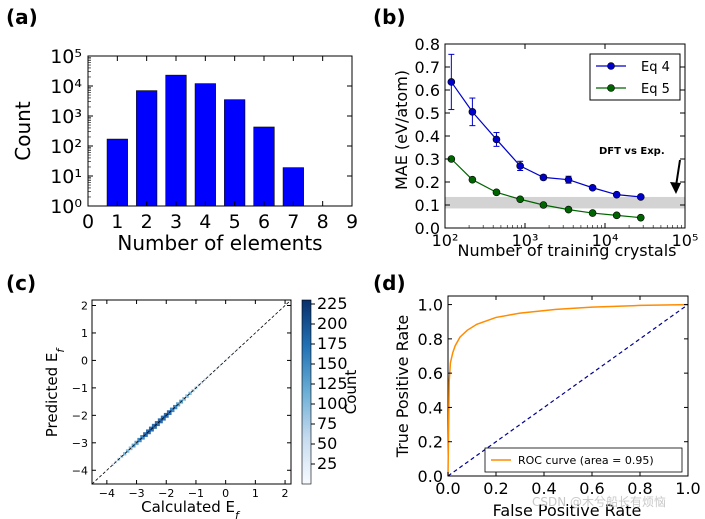 The width and height of the screenshot is (705, 519). I want to click on chart-c-xlabel-text: Calculated E, so click(188, 507).